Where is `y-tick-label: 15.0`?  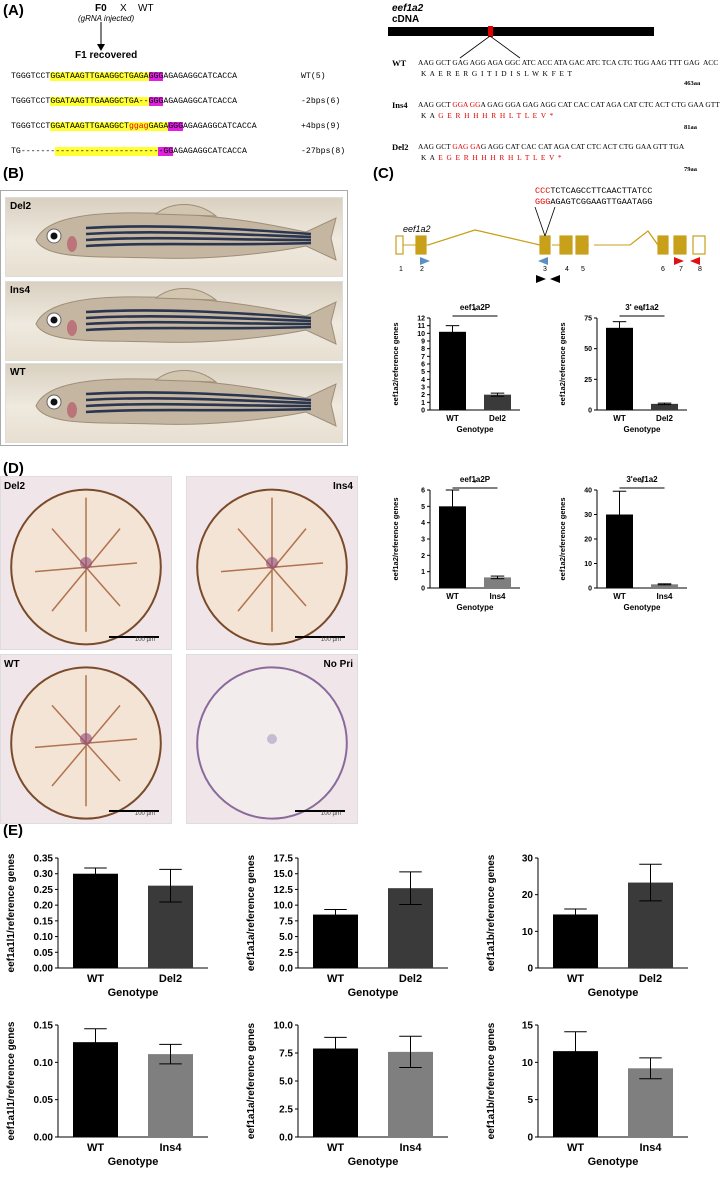 y-tick-label: 15.0 is located at coordinates (284, 874).